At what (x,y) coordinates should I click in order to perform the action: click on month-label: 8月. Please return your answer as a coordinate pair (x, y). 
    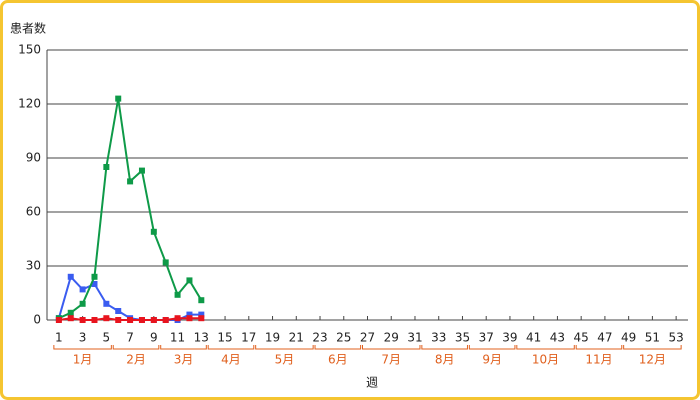
    Looking at the image, I should click on (445, 360).